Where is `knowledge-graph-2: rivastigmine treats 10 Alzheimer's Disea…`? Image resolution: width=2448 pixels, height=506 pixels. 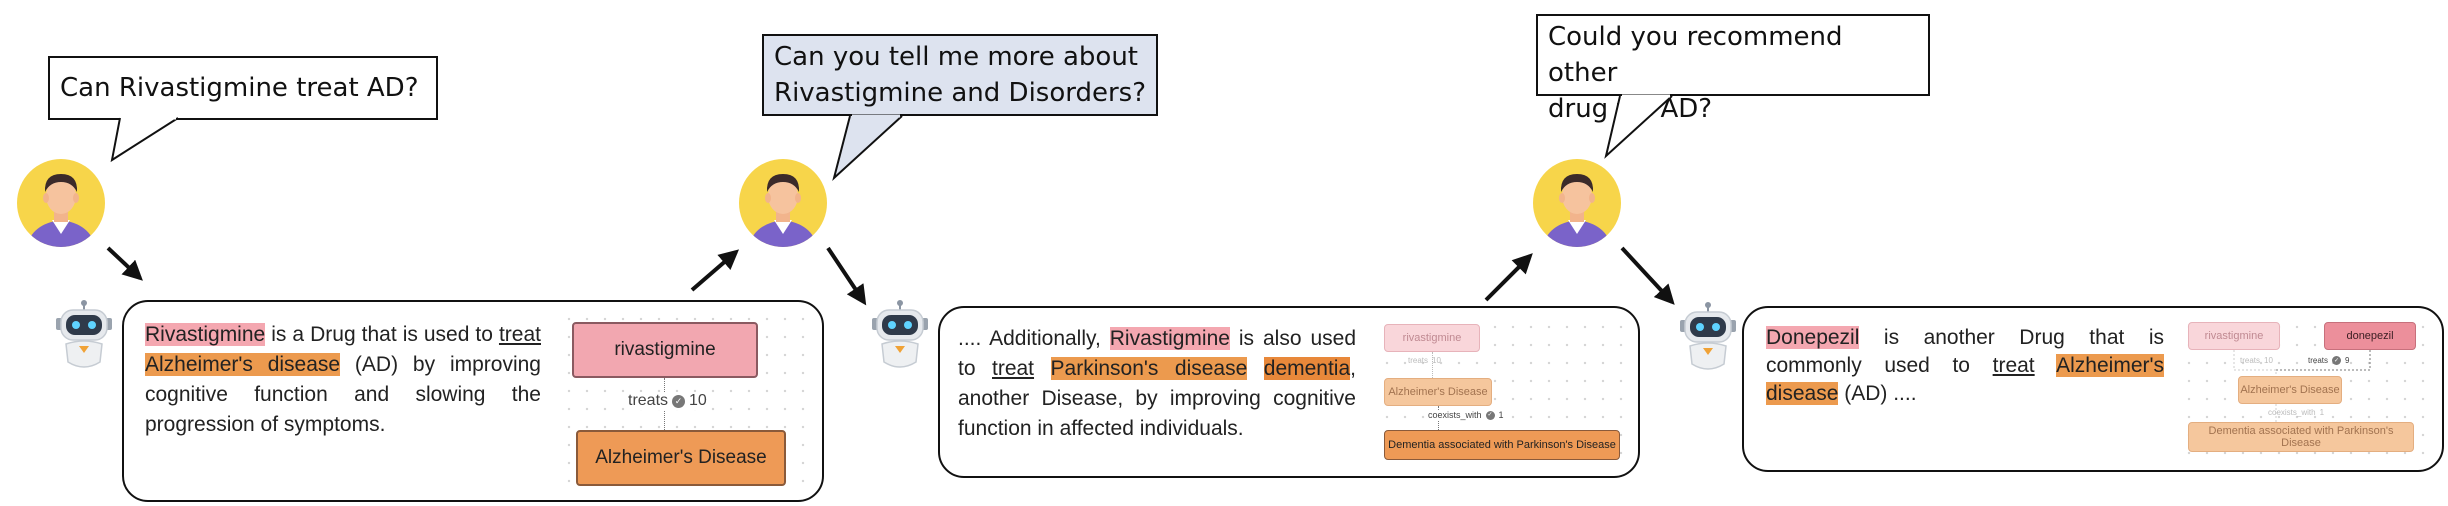
knowledge-graph-2: rivastigmine treats 10 Alzheimer's Disea… is located at coordinates (1502, 393).